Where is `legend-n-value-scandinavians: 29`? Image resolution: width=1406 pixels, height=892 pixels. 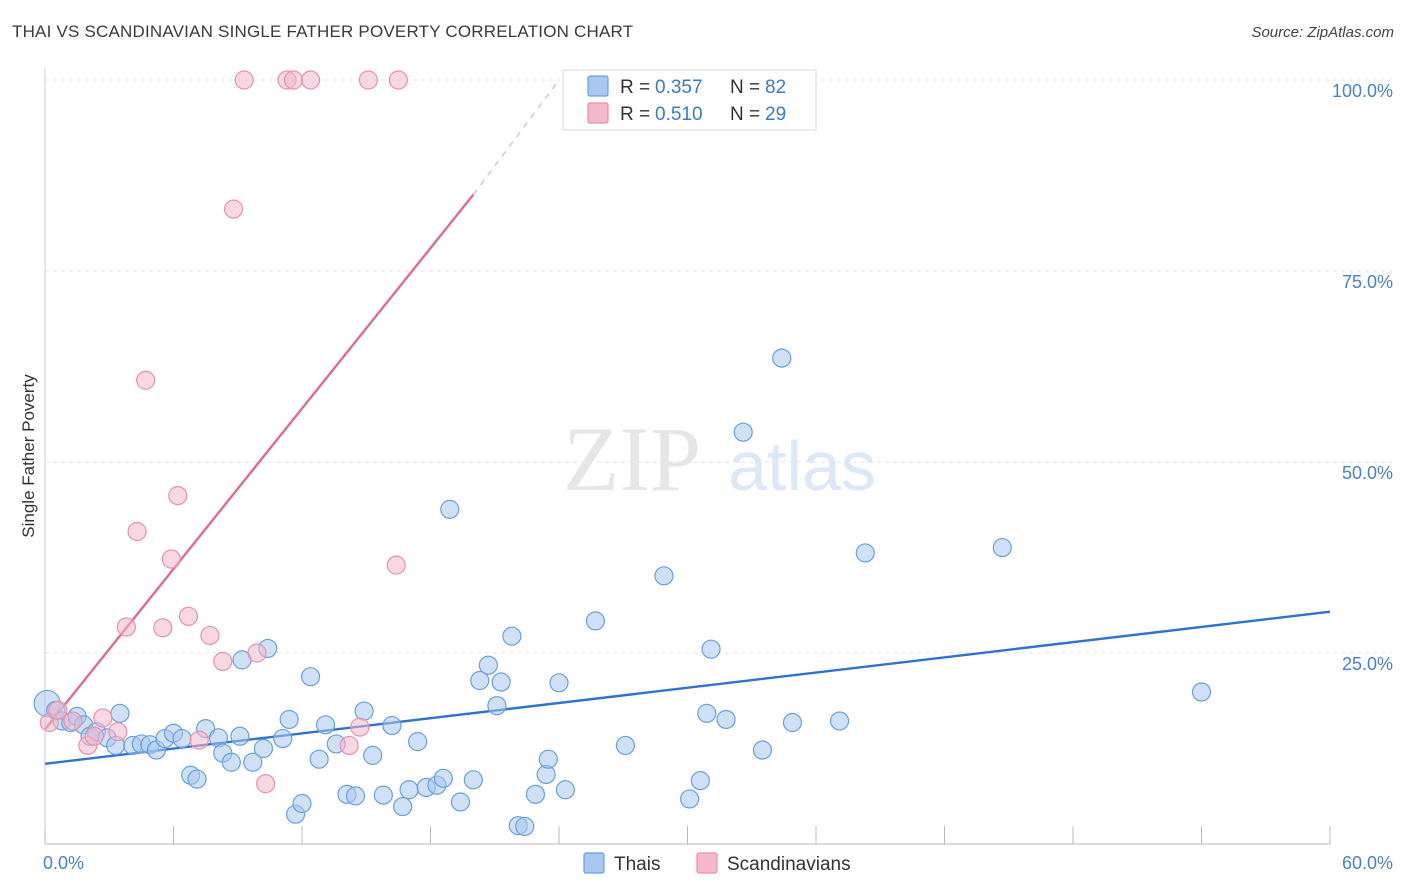
legend-n-value-scandinavians: 29 is located at coordinates (775, 114).